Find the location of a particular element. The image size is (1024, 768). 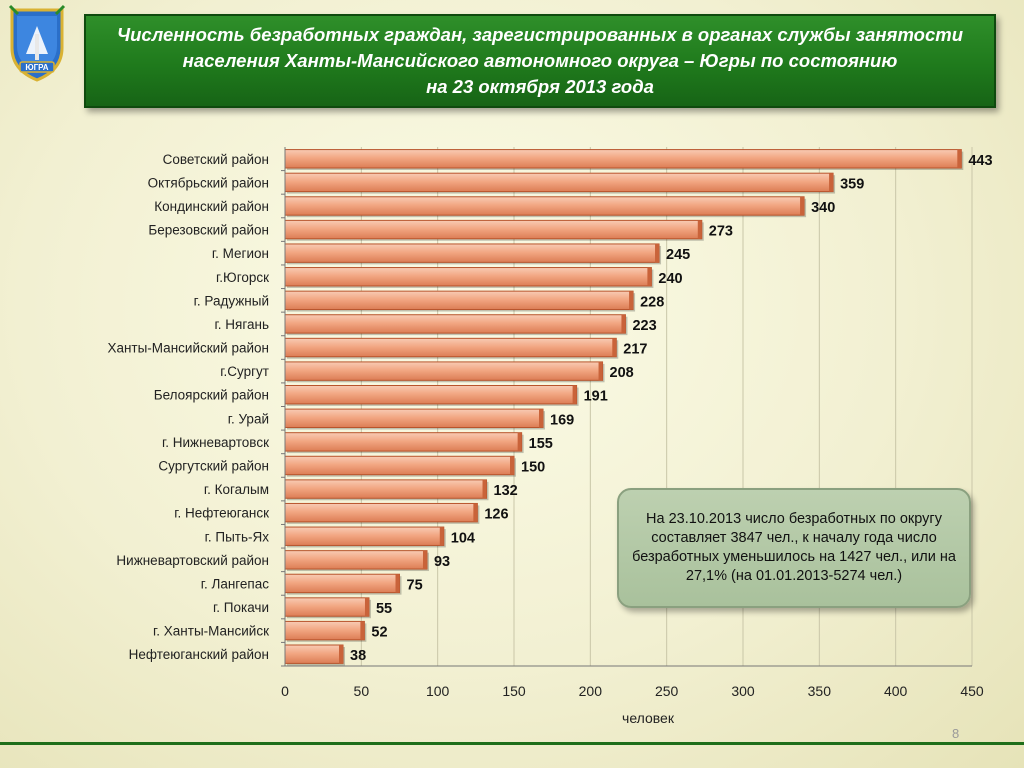

category-label: г. Ханты-Мансийск is located at coordinates (211, 631).